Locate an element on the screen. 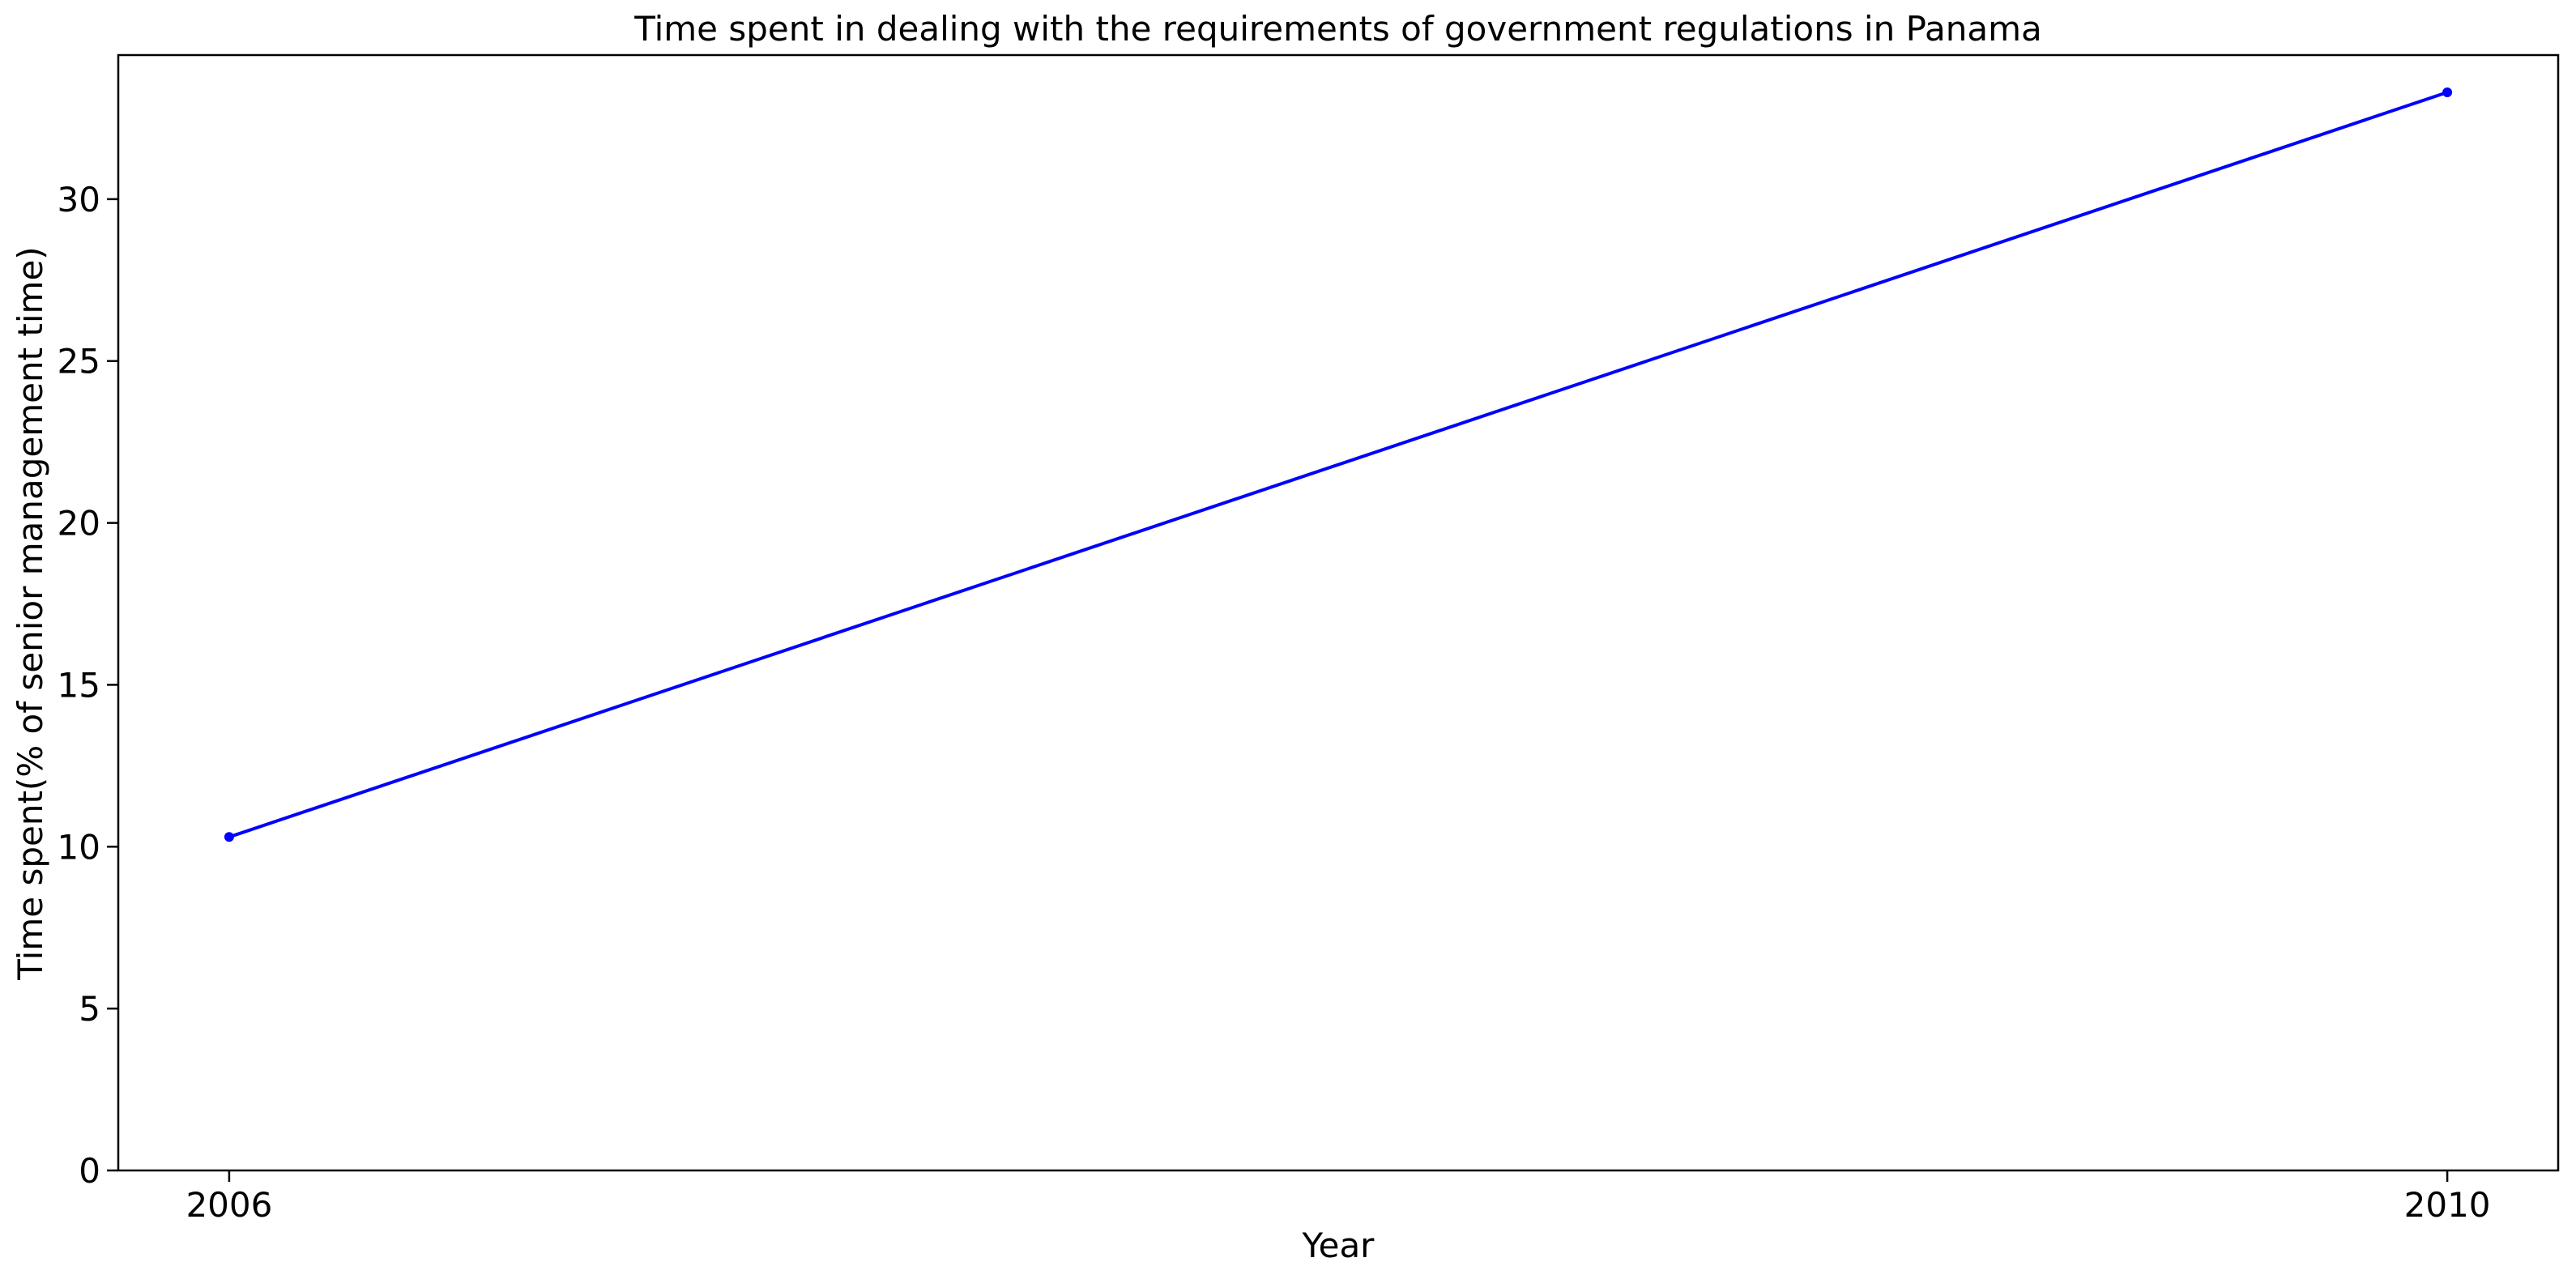 This screenshot has width=2576, height=1279. y-tick-label: 10 is located at coordinates (79, 847).